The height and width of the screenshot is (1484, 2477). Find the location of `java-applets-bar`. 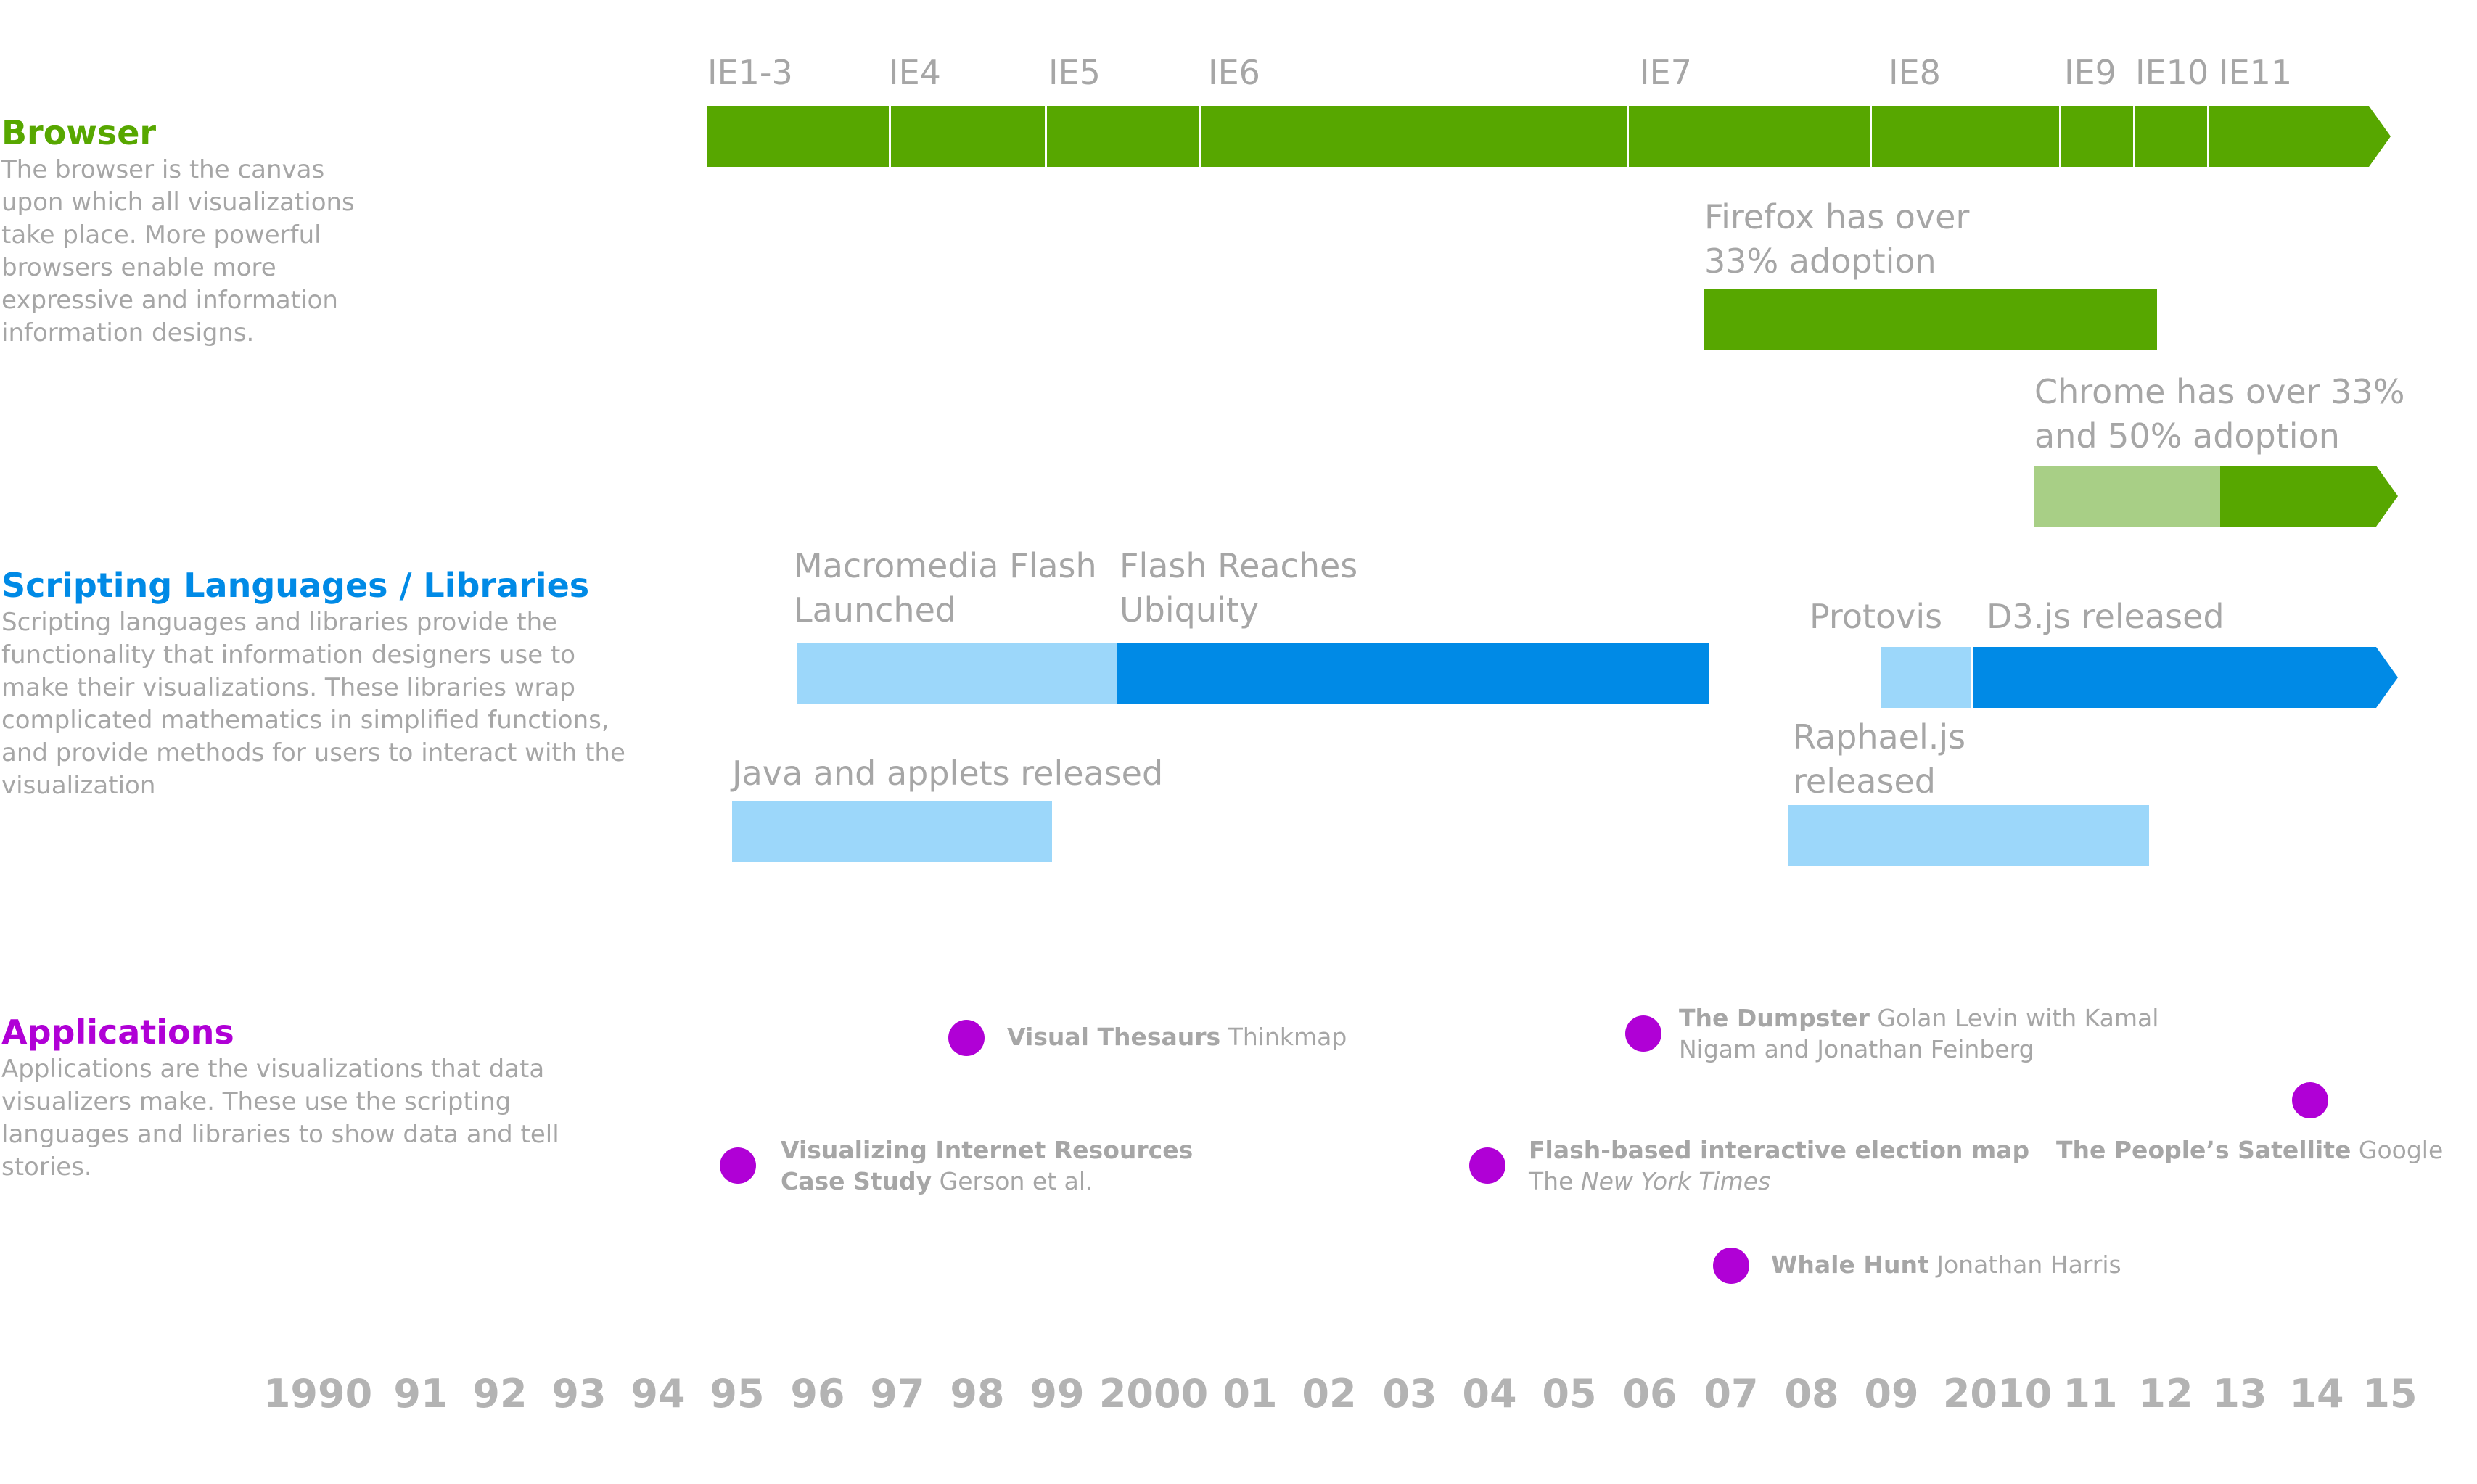

java-applets-bar is located at coordinates (892, 831).